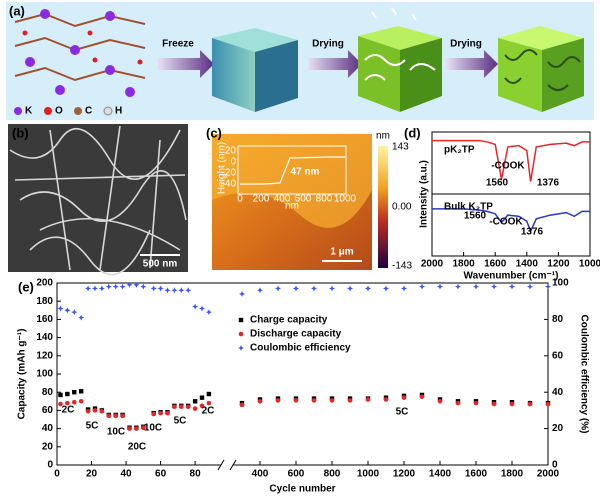 The width and height of the screenshot is (600, 503). I want to click on x-tick-label: 60, so click(161, 474).